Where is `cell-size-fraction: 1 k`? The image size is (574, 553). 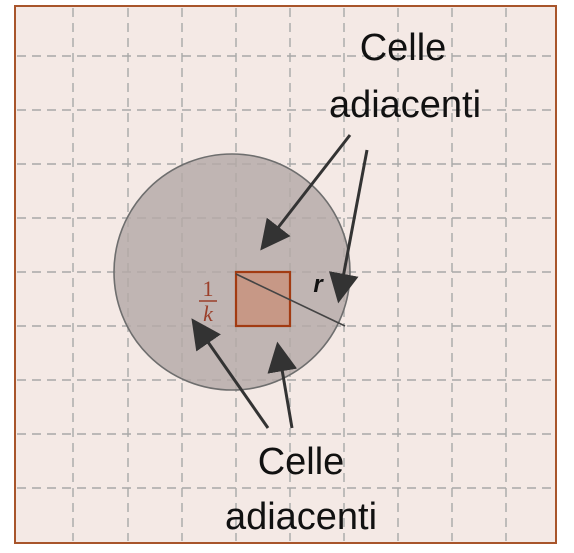 cell-size-fraction: 1 k is located at coordinates (208, 301).